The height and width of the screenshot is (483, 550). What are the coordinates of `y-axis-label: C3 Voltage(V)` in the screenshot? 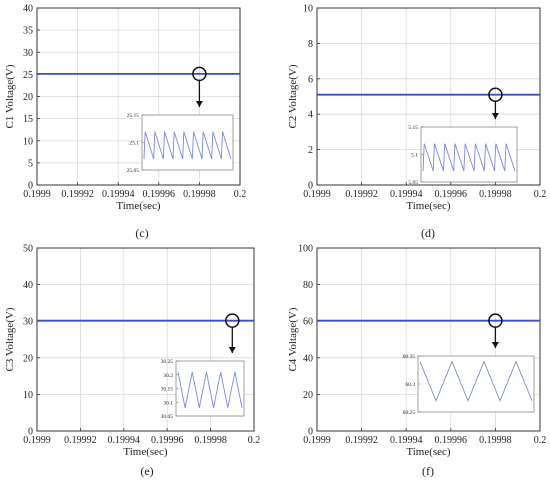 It's located at (10, 339).